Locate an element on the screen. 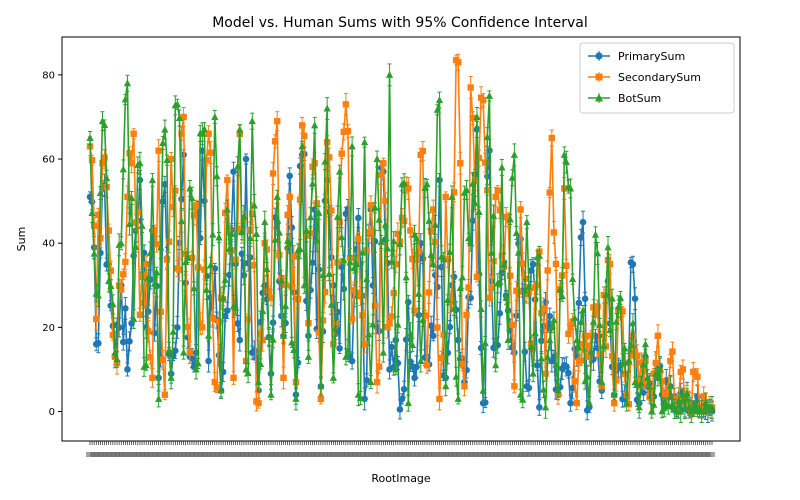  legend: PrimarySum SecondarySum BotSum is located at coordinates (657, 78).